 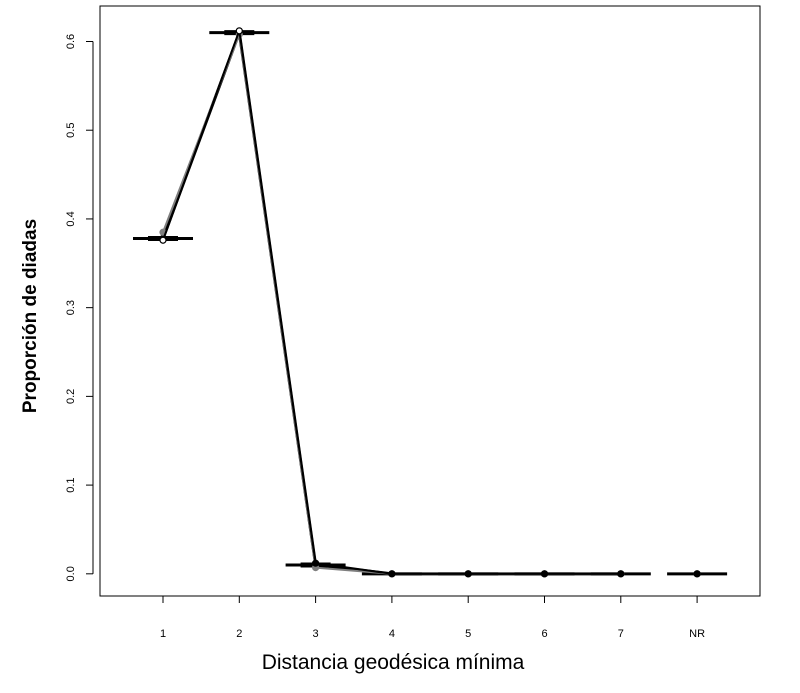 What do you see at coordinates (71, 130) in the screenshot?
I see `y-tick-label: 0.5` at bounding box center [71, 130].